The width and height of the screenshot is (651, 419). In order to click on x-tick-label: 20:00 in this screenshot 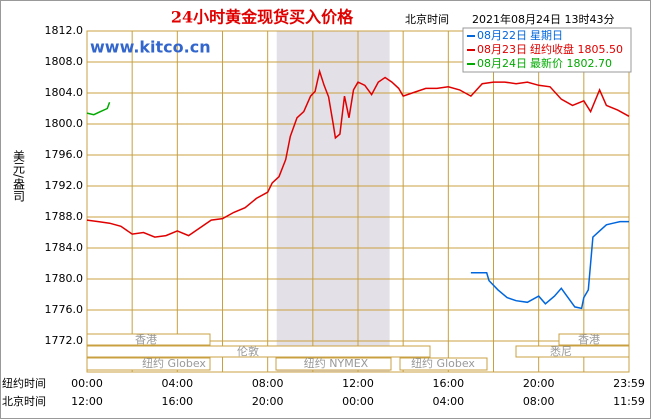, I will do `click(539, 383)`.